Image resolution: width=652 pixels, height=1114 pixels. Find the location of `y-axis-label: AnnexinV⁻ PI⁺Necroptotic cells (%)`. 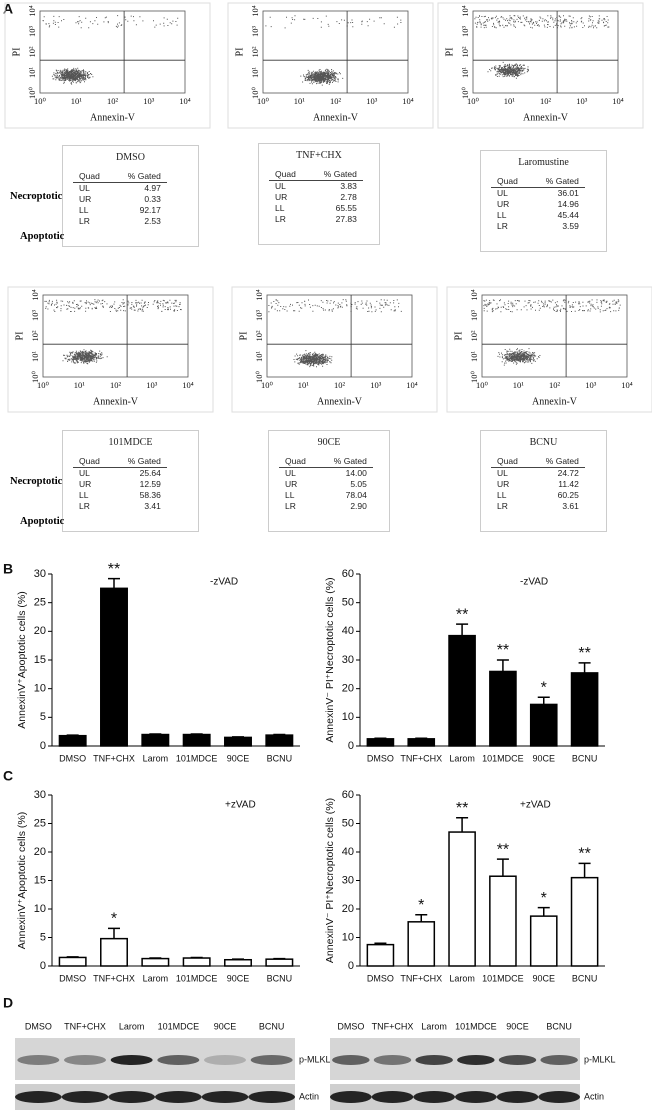

y-axis-label: AnnexinV⁻ PI⁺Necroptotic cells (%) is located at coordinates (330, 659).